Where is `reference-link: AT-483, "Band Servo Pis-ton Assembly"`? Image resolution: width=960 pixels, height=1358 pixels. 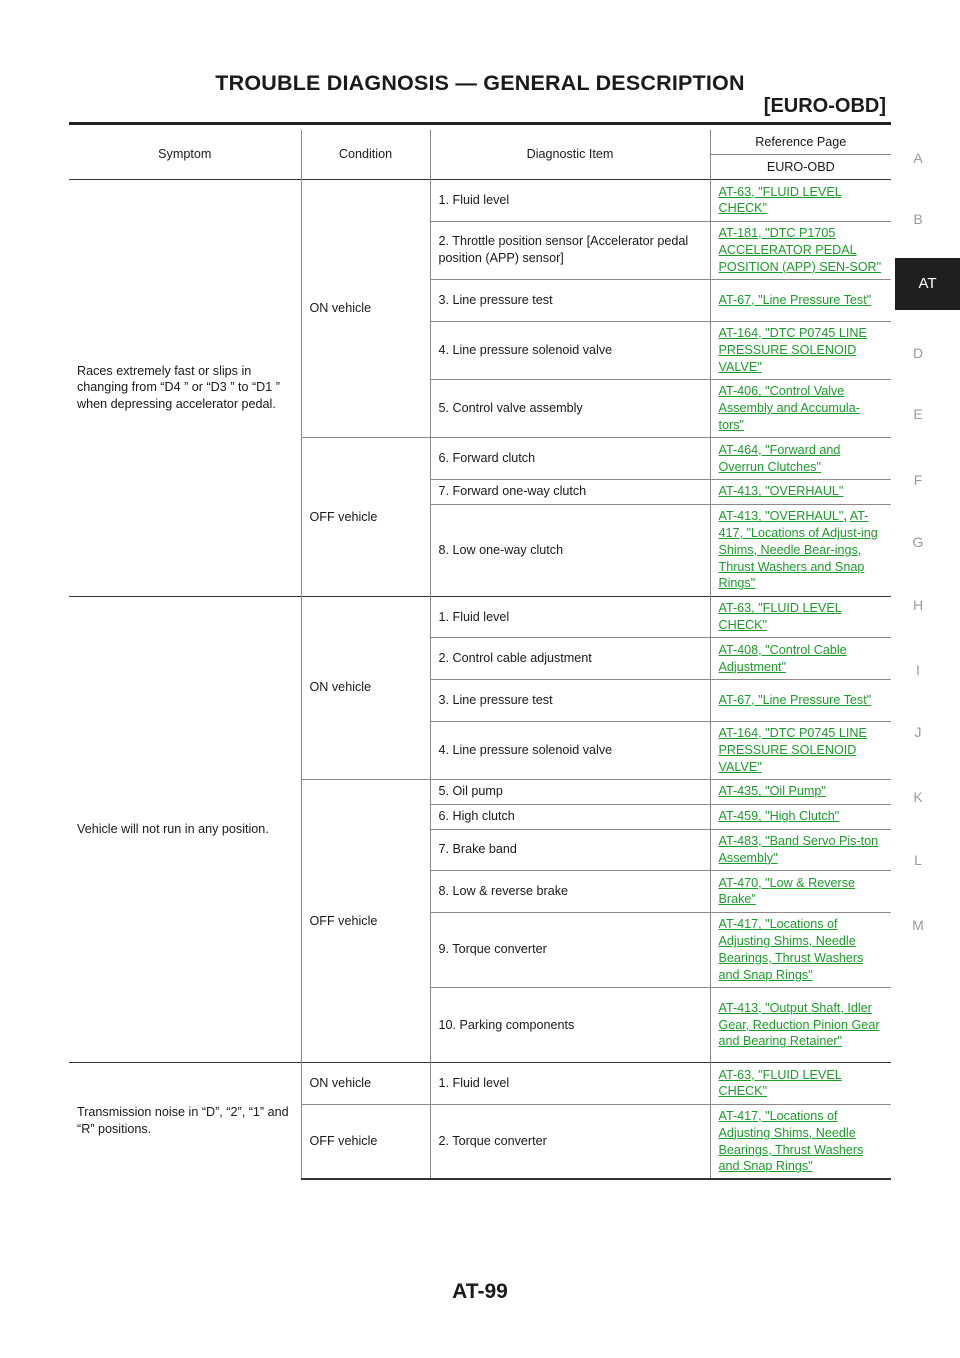 reference-link: AT-483, "Band Servo Pis-ton Assembly" is located at coordinates (798, 849).